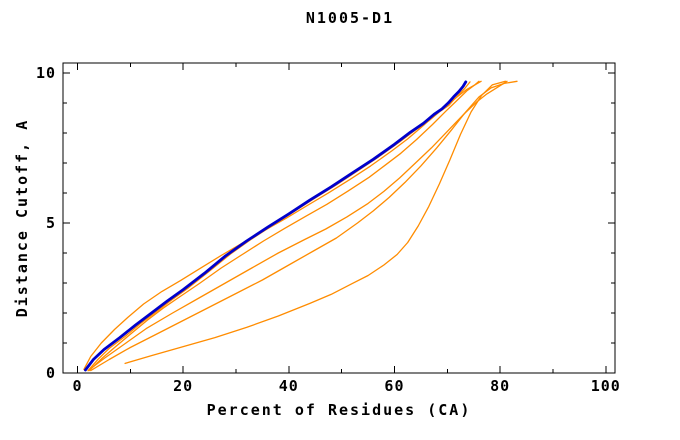 This screenshot has width=680, height=440. What do you see at coordinates (183, 386) in the screenshot?
I see `x-tick-label: 20` at bounding box center [183, 386].